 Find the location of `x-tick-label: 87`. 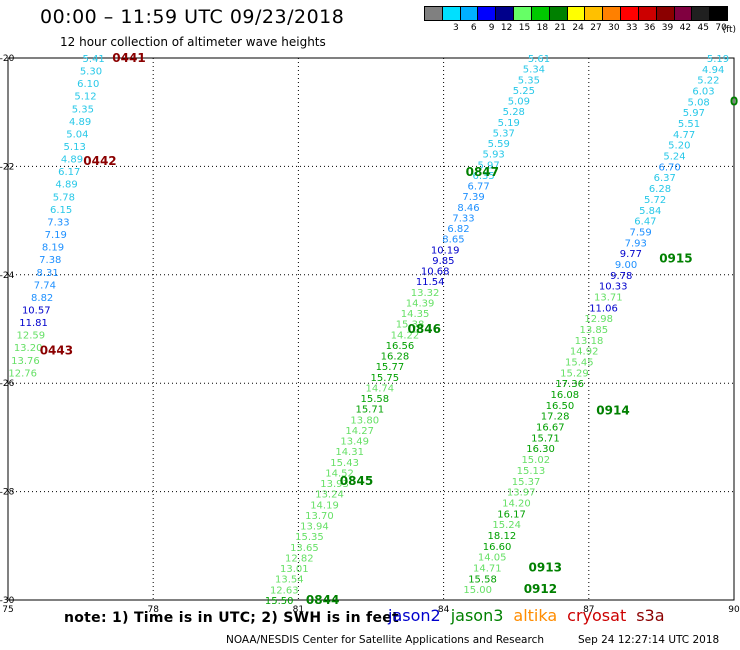

x-tick-label: 87 is located at coordinates (588, 610).